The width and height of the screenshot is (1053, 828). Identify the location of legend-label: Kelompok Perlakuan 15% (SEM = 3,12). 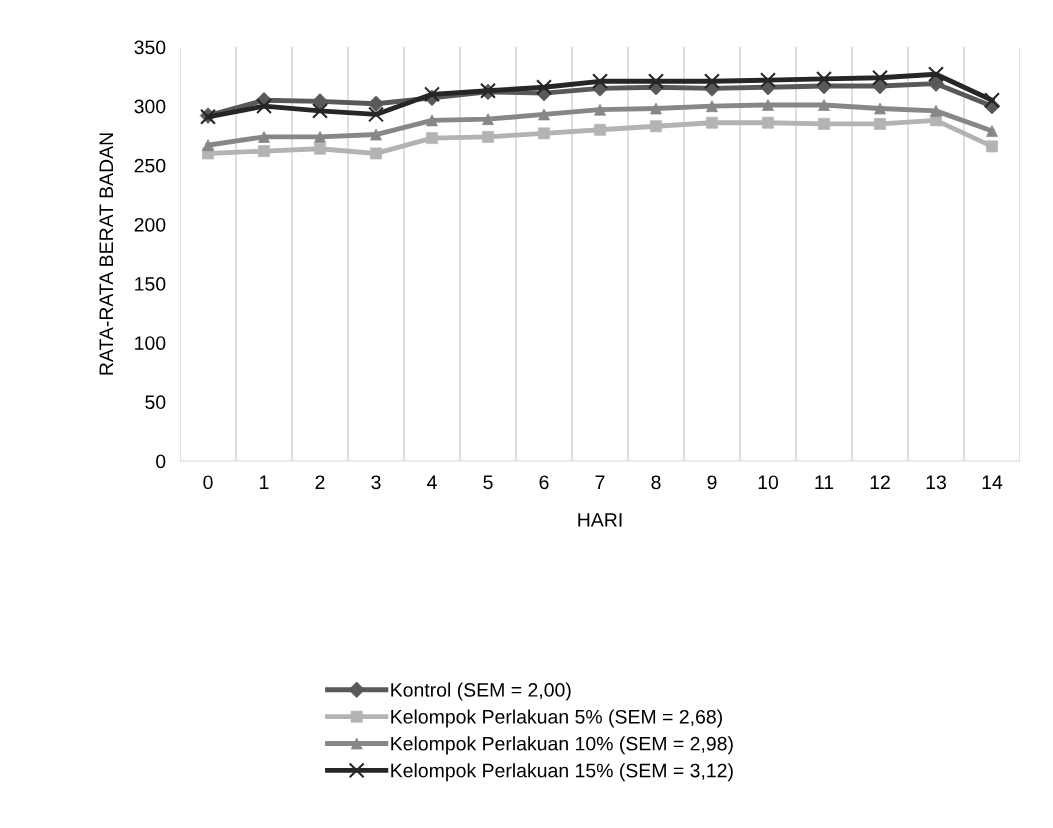
(562, 772).